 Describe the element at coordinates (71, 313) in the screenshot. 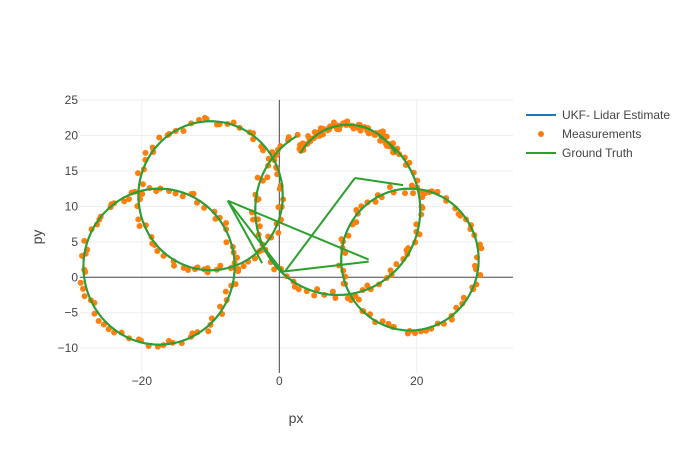

I see `y-tick-label: −5` at that location.